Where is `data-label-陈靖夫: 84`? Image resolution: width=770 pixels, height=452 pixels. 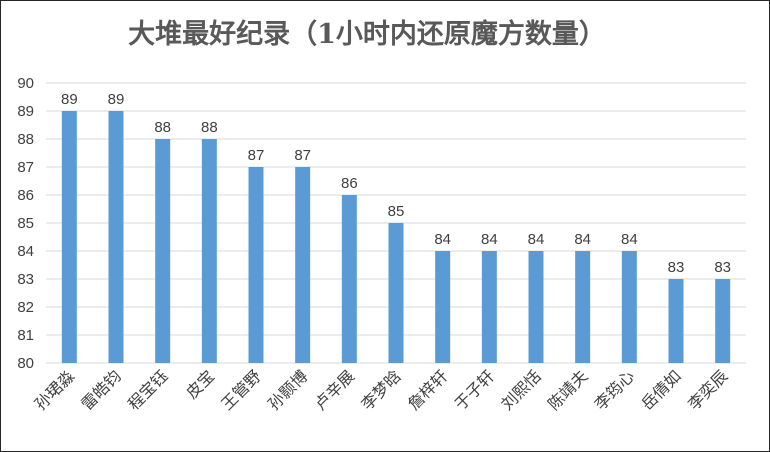 data-label-陈靖夫: 84 is located at coordinates (582, 239).